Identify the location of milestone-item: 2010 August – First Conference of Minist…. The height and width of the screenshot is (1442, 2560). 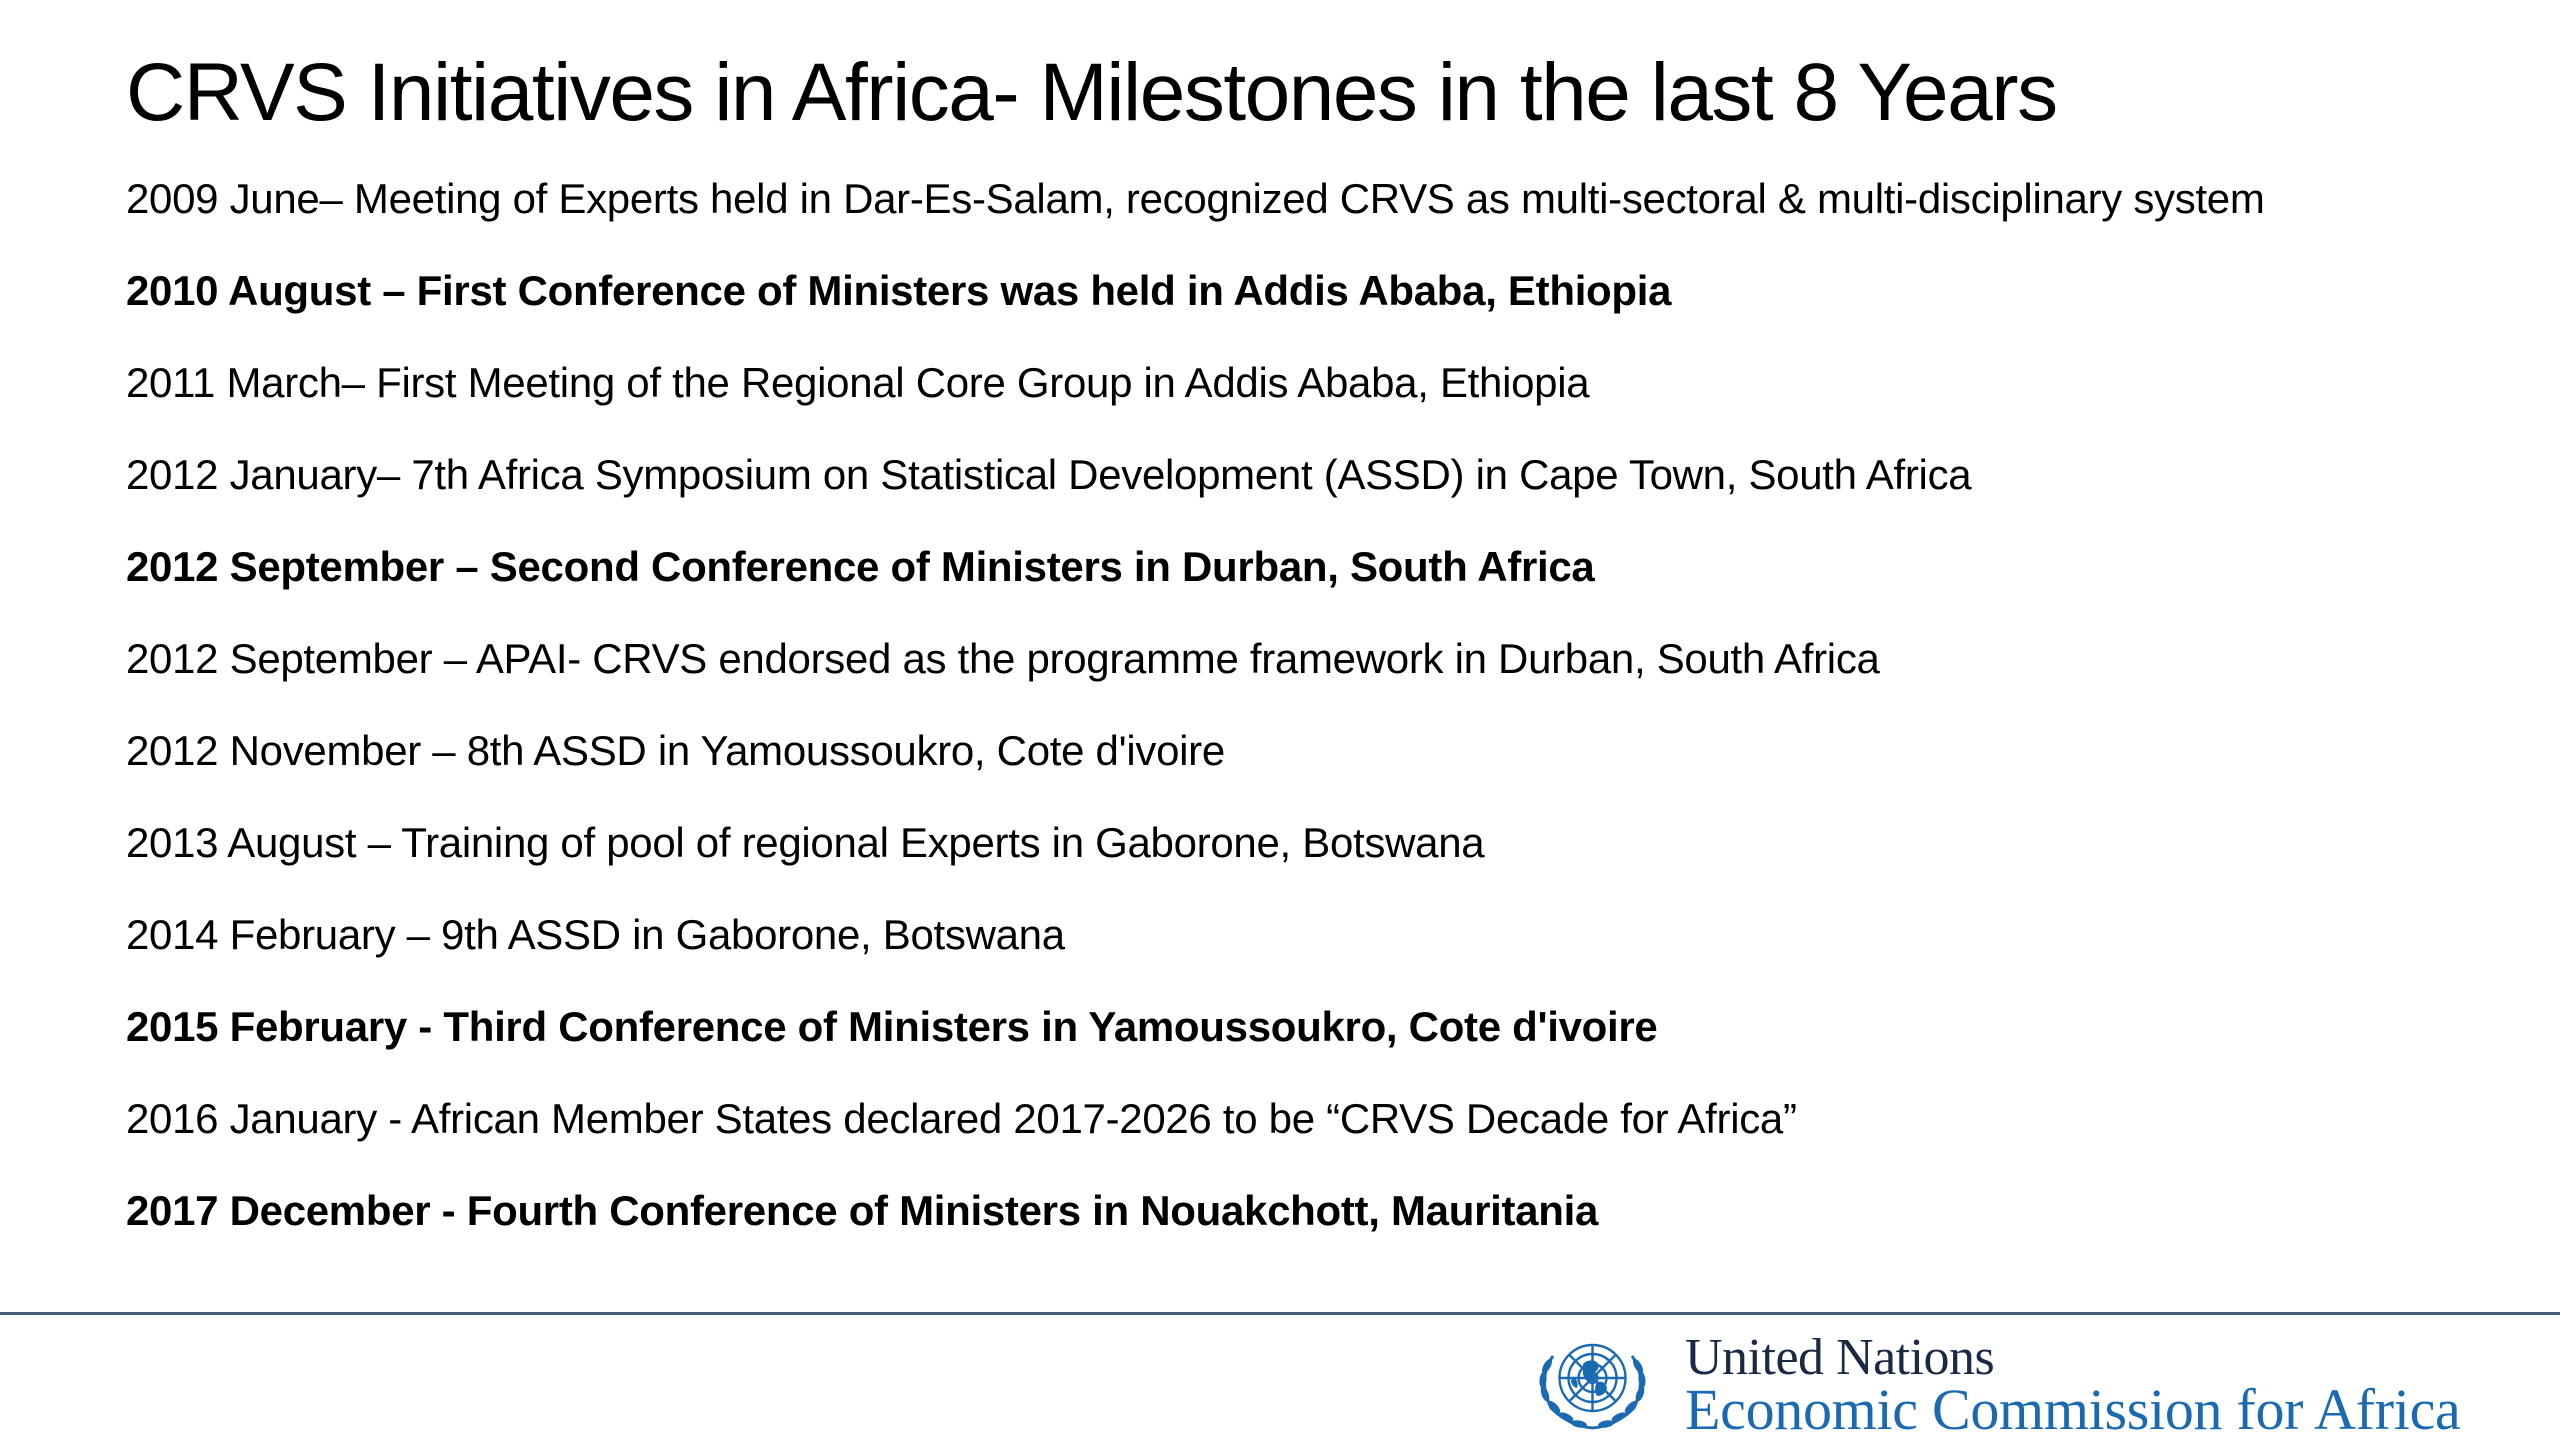
(899, 290).